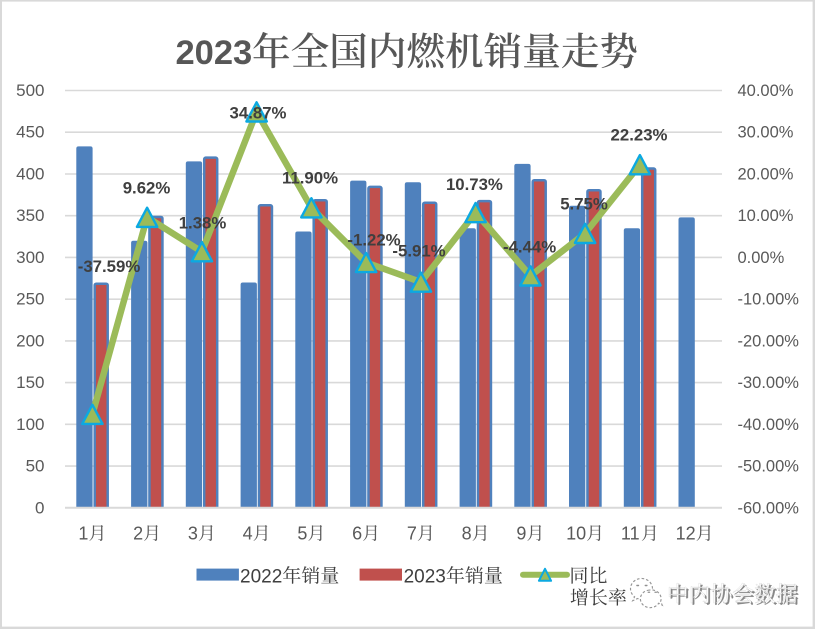  What do you see at coordinates (686, 534) in the screenshot?
I see `svg-text: 12` at bounding box center [686, 534].